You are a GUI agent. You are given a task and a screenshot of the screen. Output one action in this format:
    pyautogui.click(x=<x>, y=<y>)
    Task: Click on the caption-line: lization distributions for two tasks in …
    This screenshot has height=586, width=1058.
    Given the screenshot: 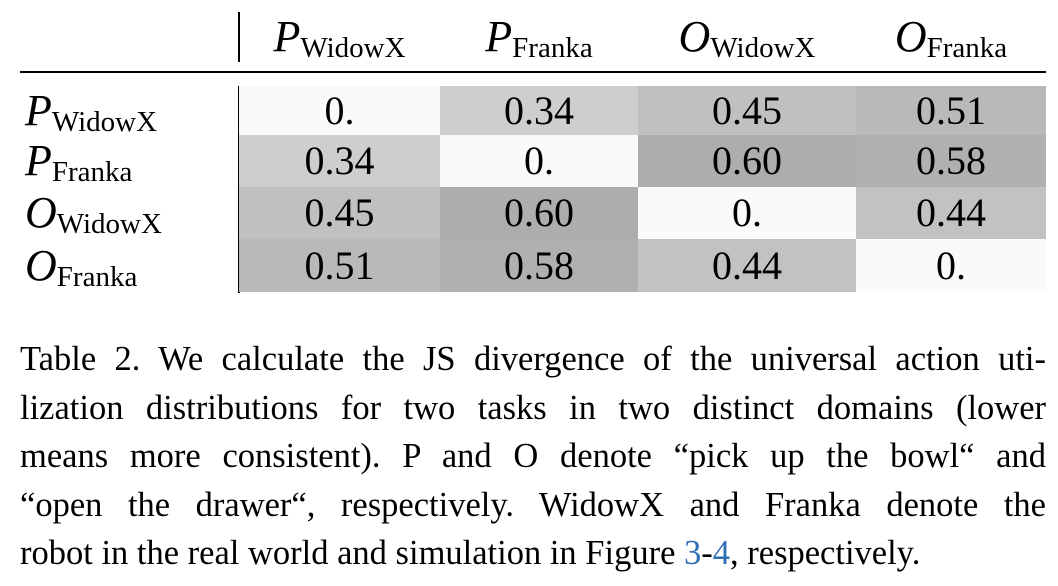 What is the action you would take?
    pyautogui.click(x=533, y=407)
    